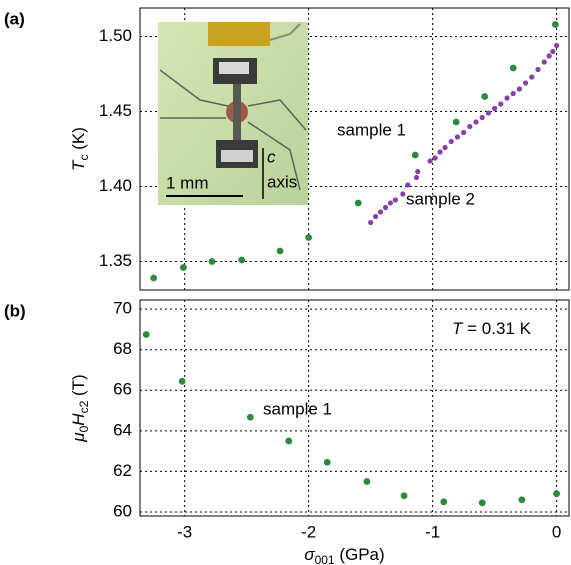  I want to click on label-part: 001, so click(325, 559).